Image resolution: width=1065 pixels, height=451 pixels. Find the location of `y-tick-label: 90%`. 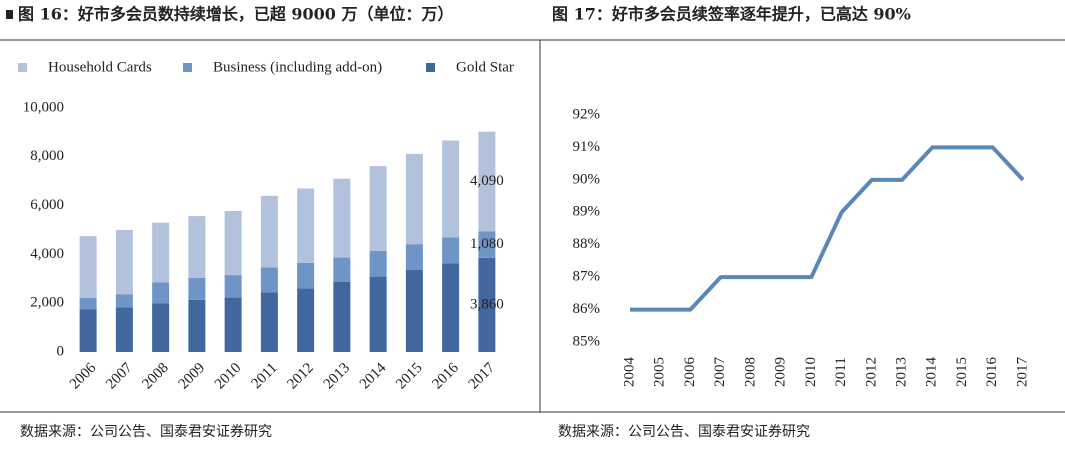

y-tick-label: 90% is located at coordinates (587, 179).